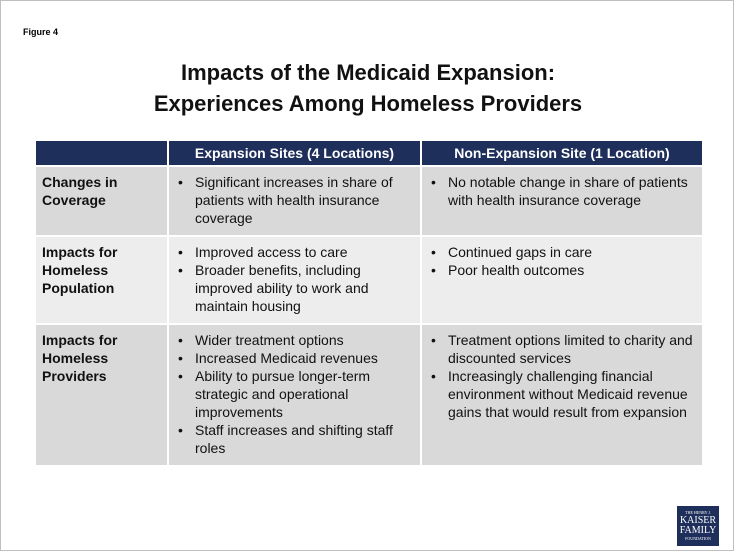  Describe the element at coordinates (368, 72) in the screenshot. I see `title-line: Impacts of the Medicaid Expansion:` at that location.